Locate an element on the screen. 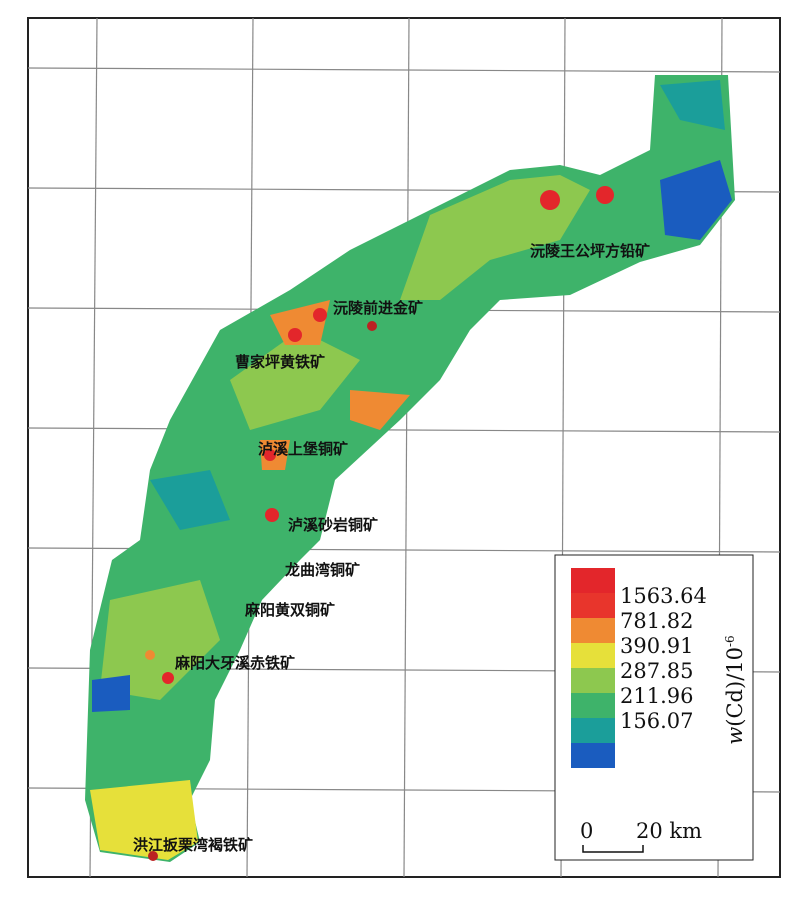  mine-label: 龙曲湾铜矿 is located at coordinates (322, 570).